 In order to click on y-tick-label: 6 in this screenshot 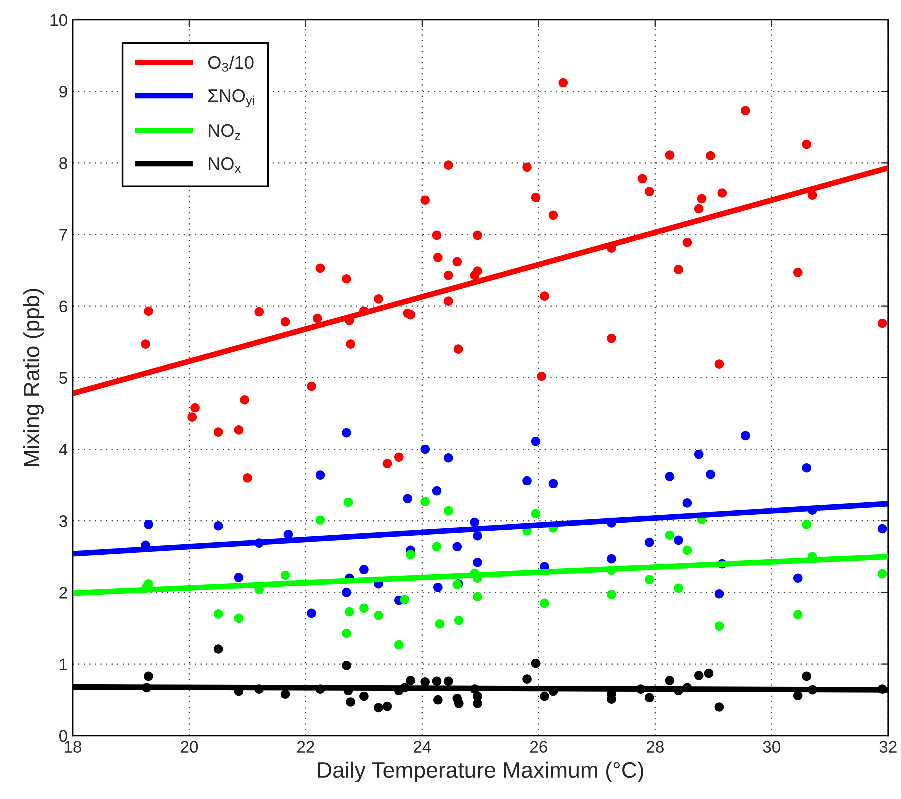, I will do `click(64, 306)`.